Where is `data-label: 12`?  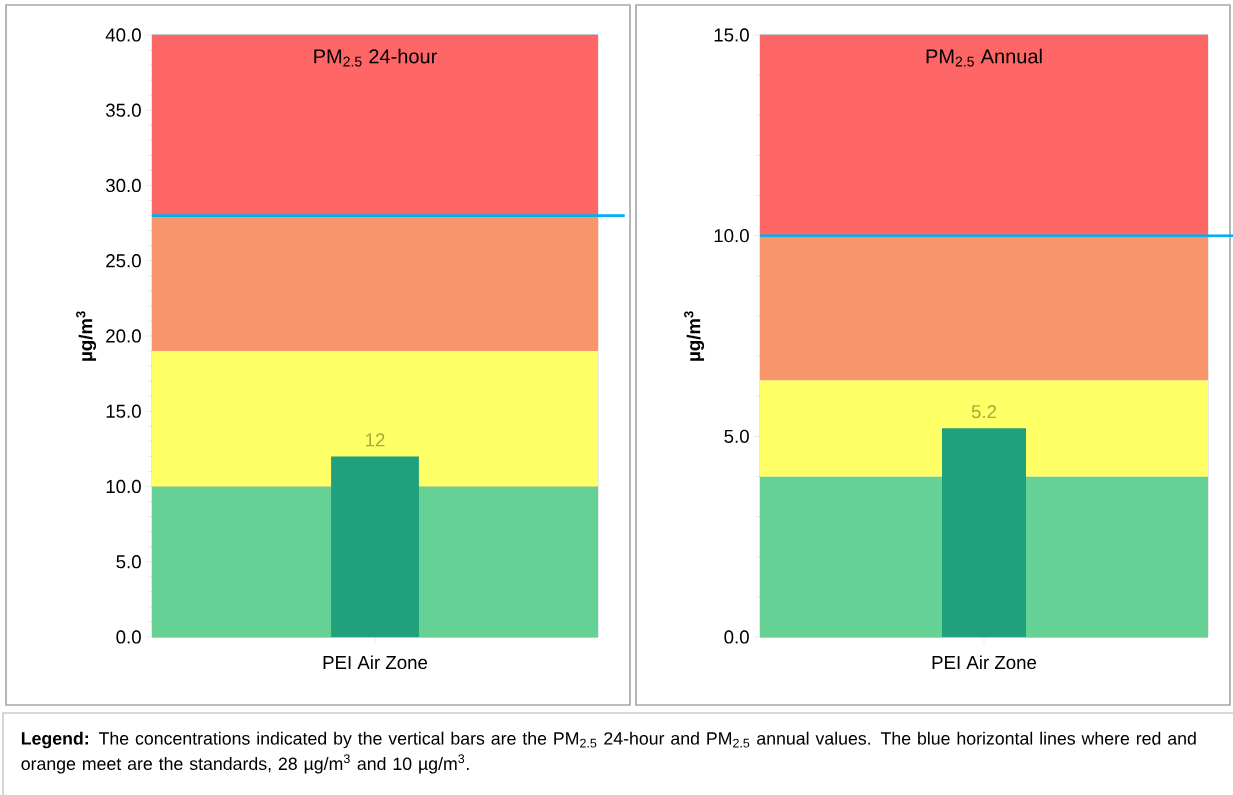 data-label: 12 is located at coordinates (375, 440).